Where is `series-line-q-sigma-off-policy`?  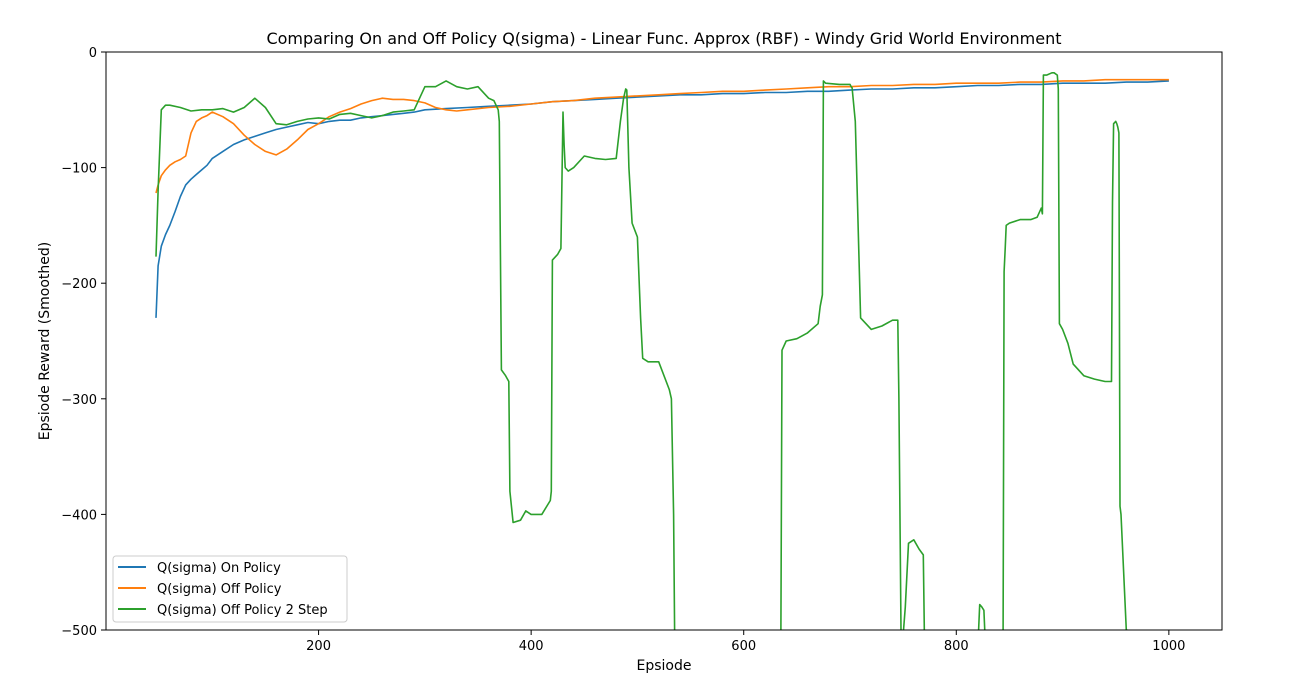 series-line-q-sigma-off-policy is located at coordinates (662, 136).